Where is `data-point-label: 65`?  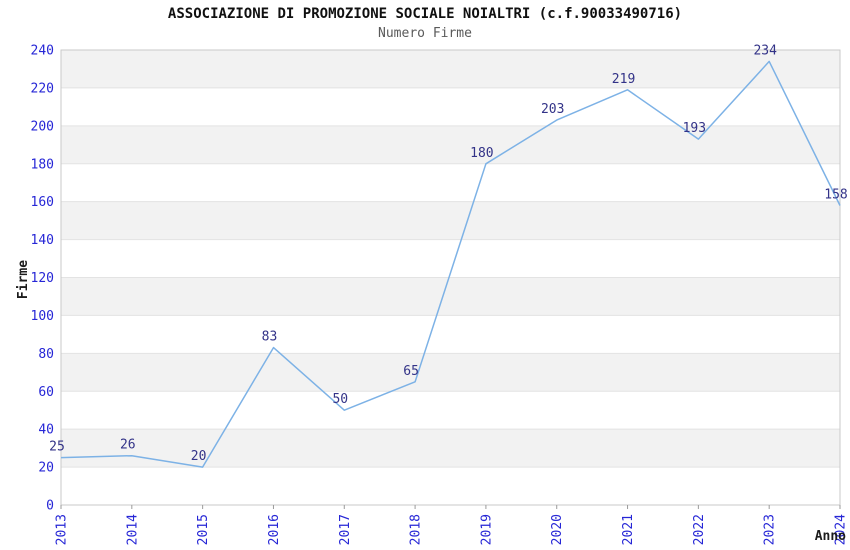 data-point-label: 65 is located at coordinates (411, 371).